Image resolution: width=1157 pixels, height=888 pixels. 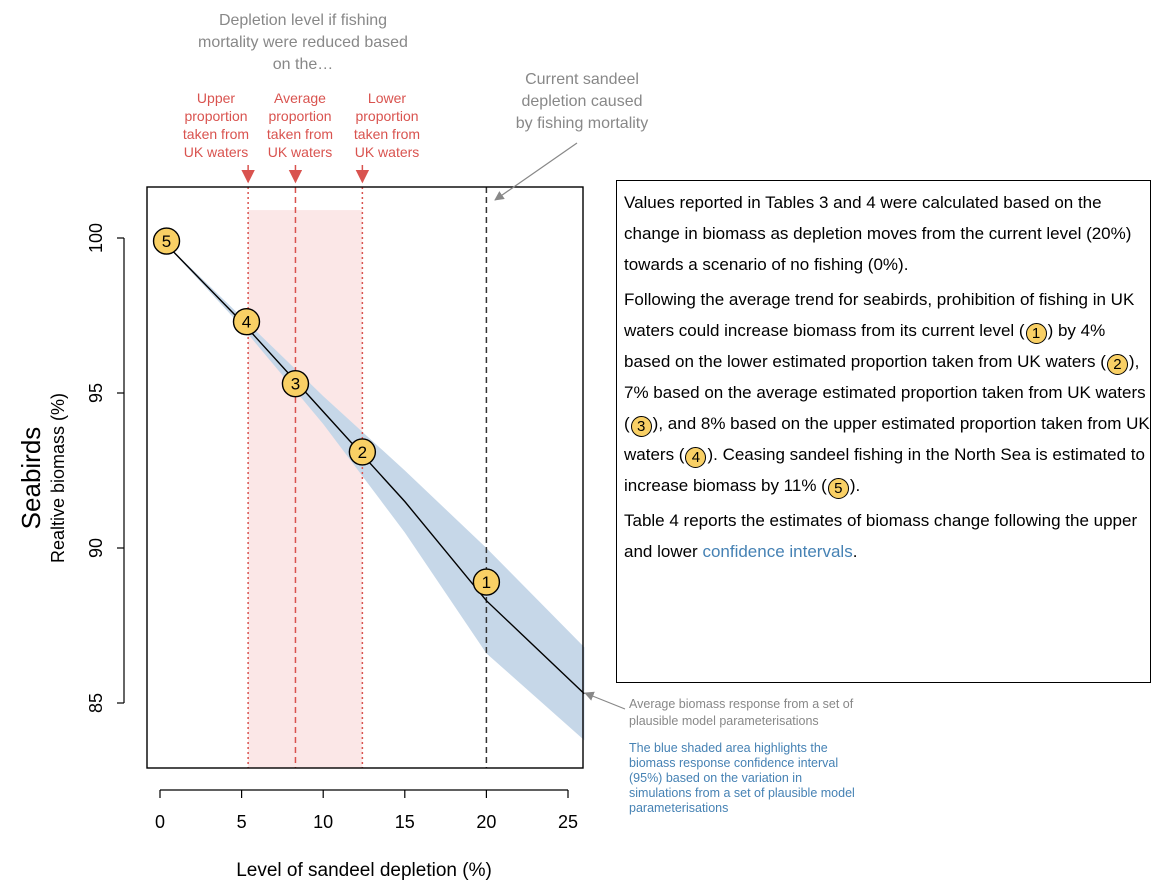 I want to click on ci-explanation-note-line-1: The blue shaded area highlights the, so click(x=728, y=748).